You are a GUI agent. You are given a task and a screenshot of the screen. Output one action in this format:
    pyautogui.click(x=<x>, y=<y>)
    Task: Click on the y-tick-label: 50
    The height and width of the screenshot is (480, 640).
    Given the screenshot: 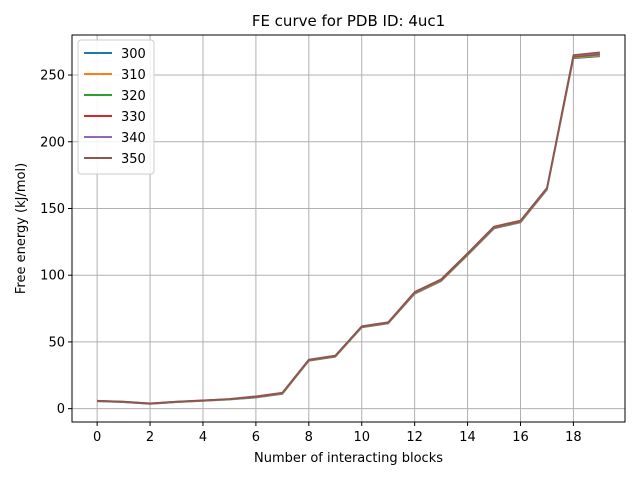 What is the action you would take?
    pyautogui.click(x=56, y=342)
    